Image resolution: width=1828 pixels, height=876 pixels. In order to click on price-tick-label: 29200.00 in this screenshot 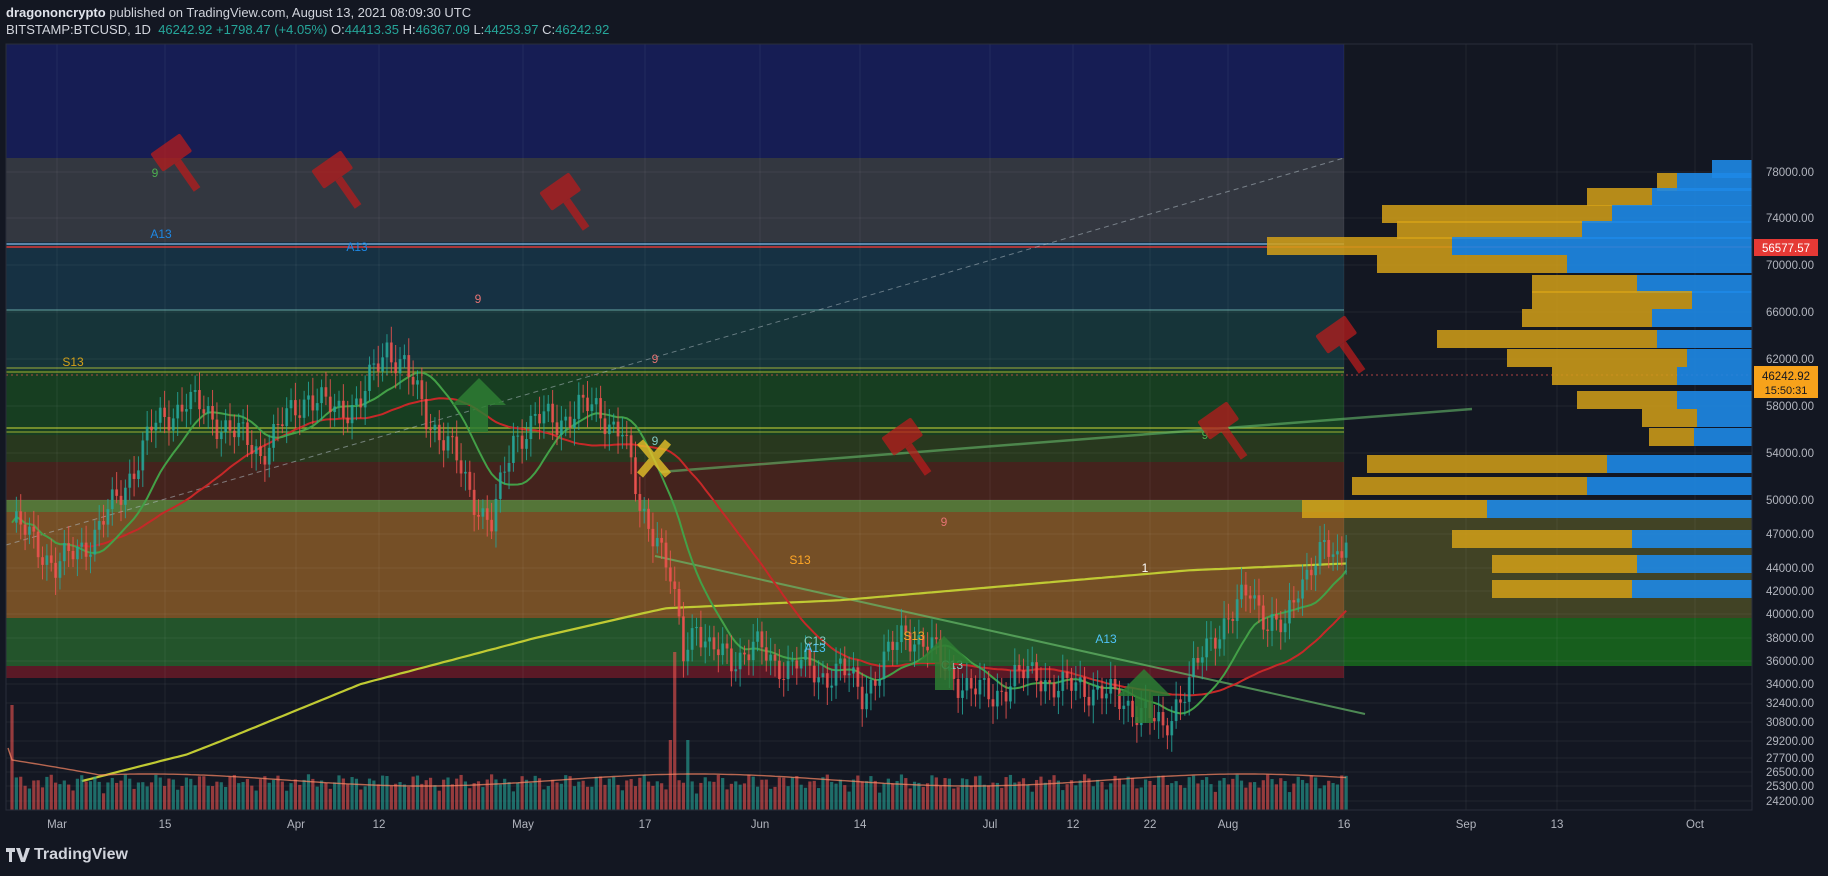, I will do `click(1790, 742)`.